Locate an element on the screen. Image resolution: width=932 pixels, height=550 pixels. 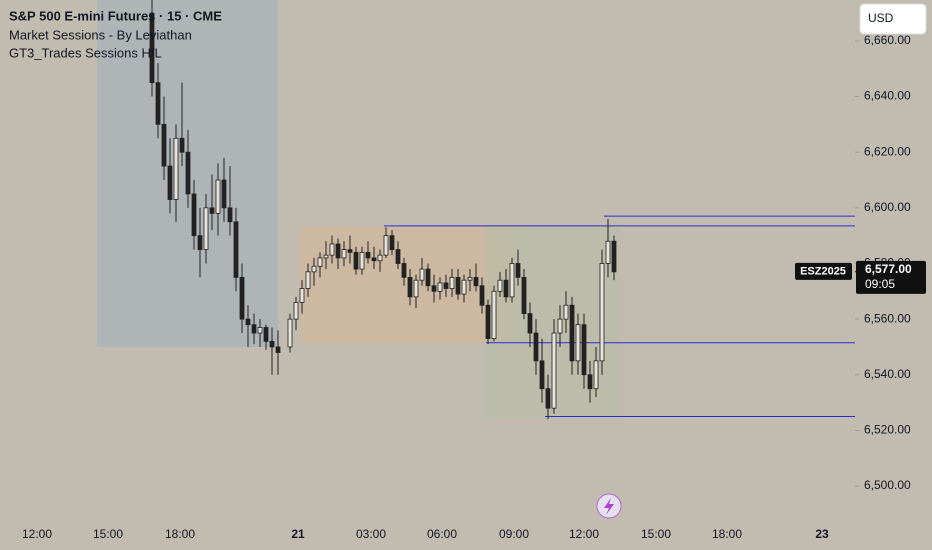
indicator: GT3_Trades Sessions H/L is located at coordinates (85, 52).